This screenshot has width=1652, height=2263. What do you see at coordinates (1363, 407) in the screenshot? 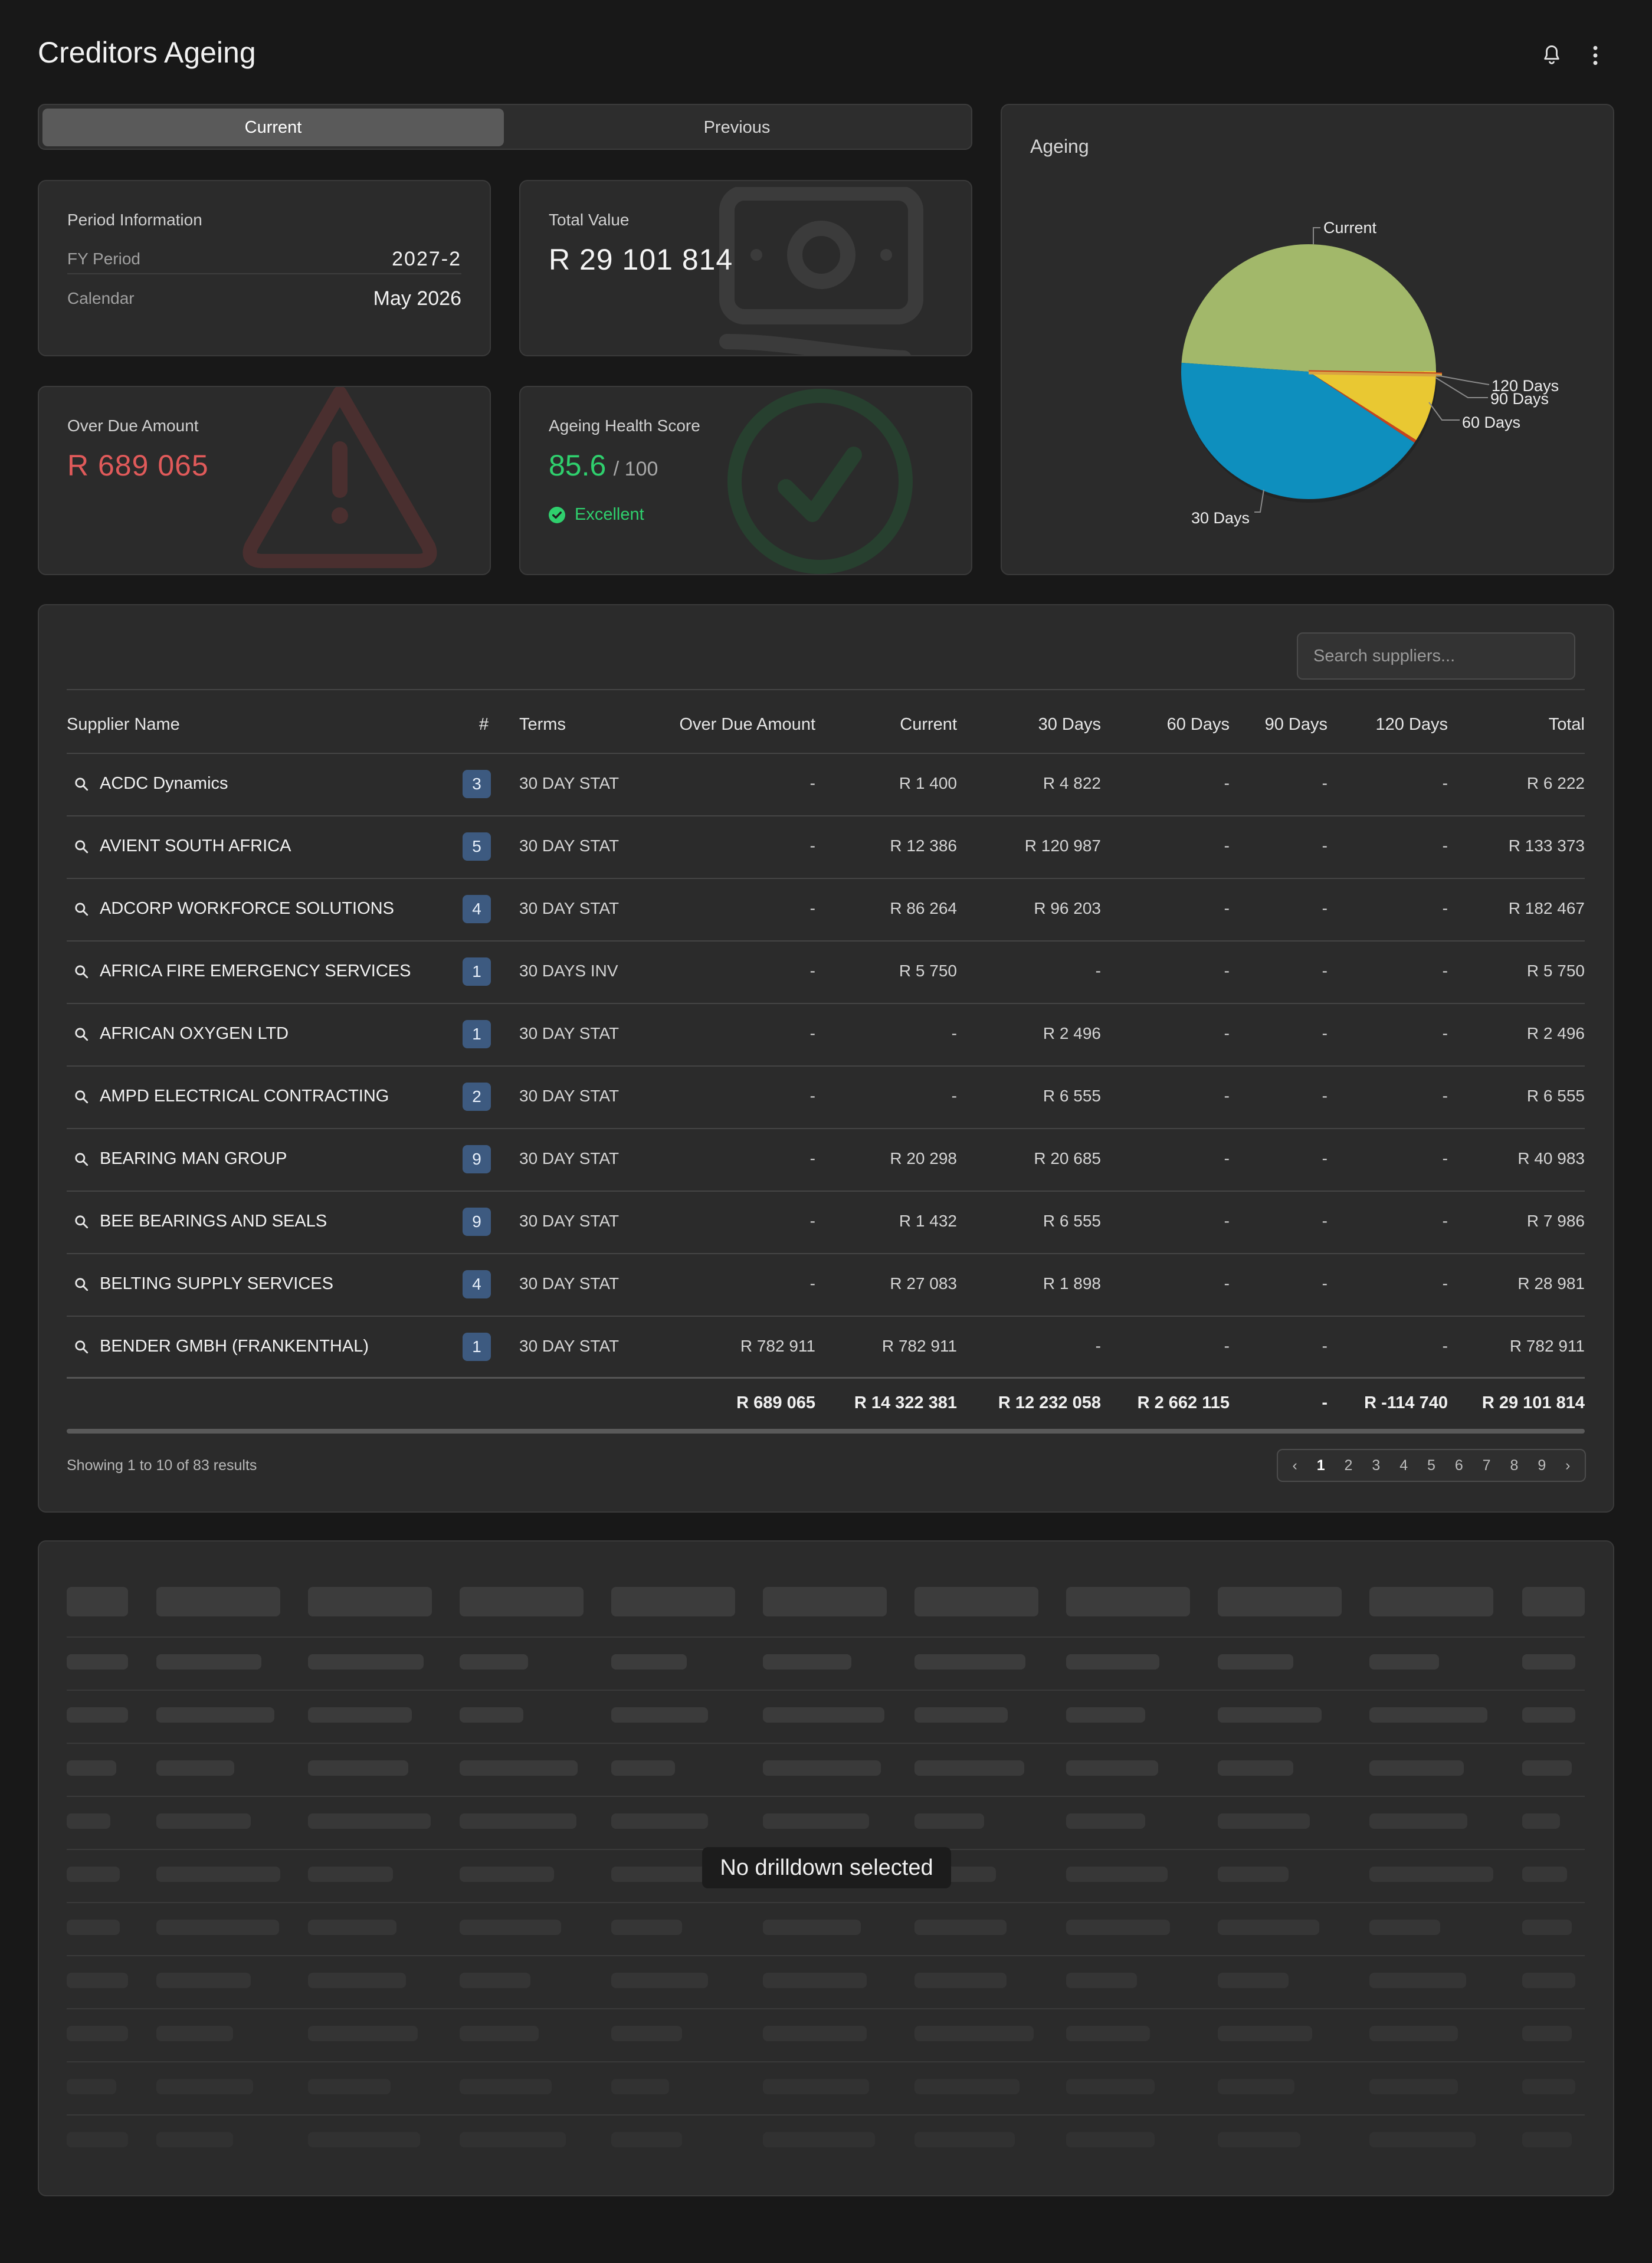
I see `pie-slice-120-days` at bounding box center [1363, 407].